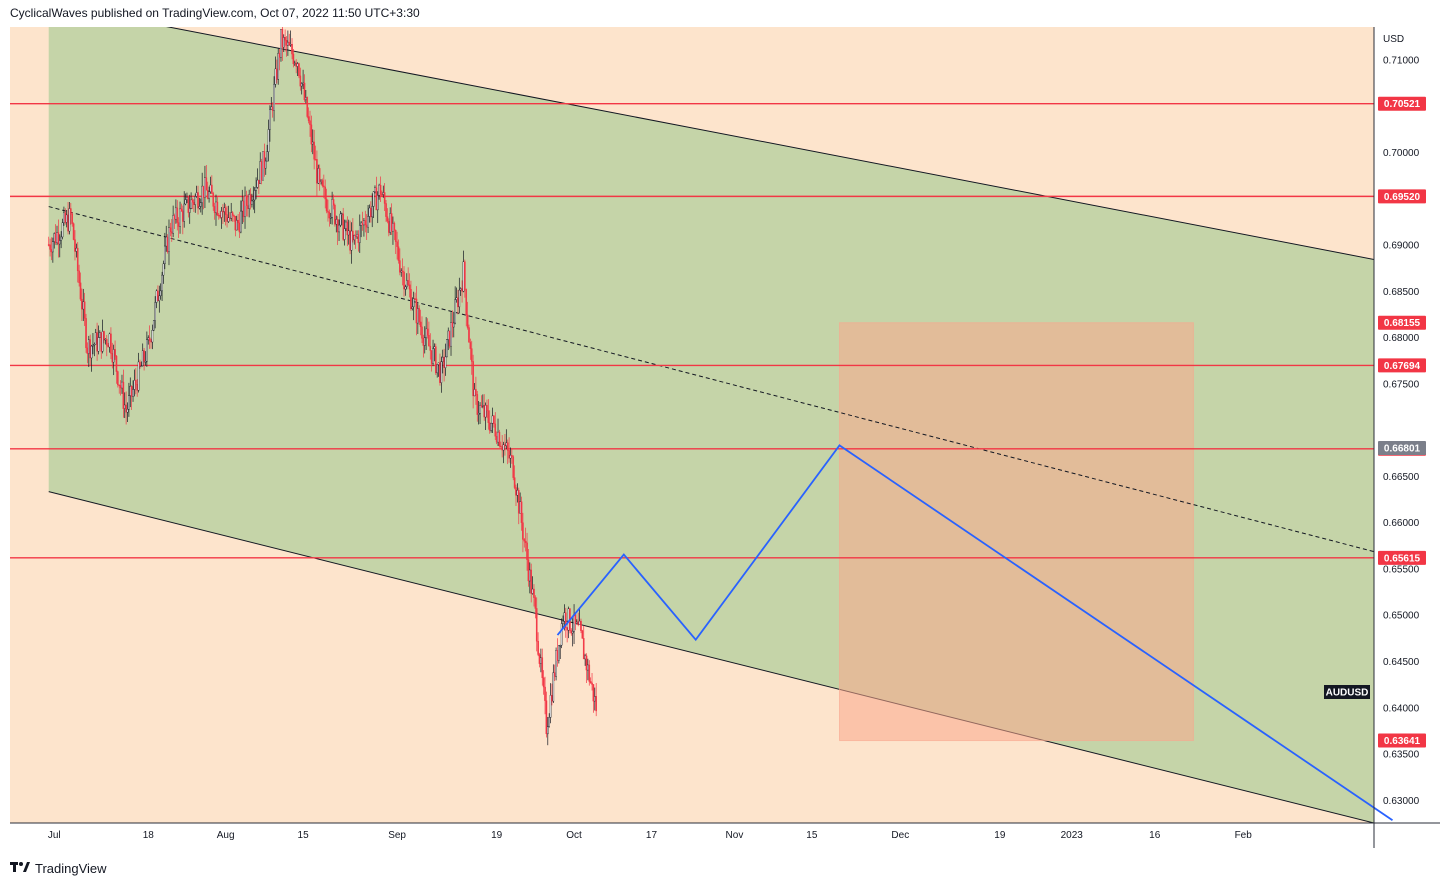  Describe the element at coordinates (1402, 448) in the screenshot. I see `price-tag-0.66801` at that location.